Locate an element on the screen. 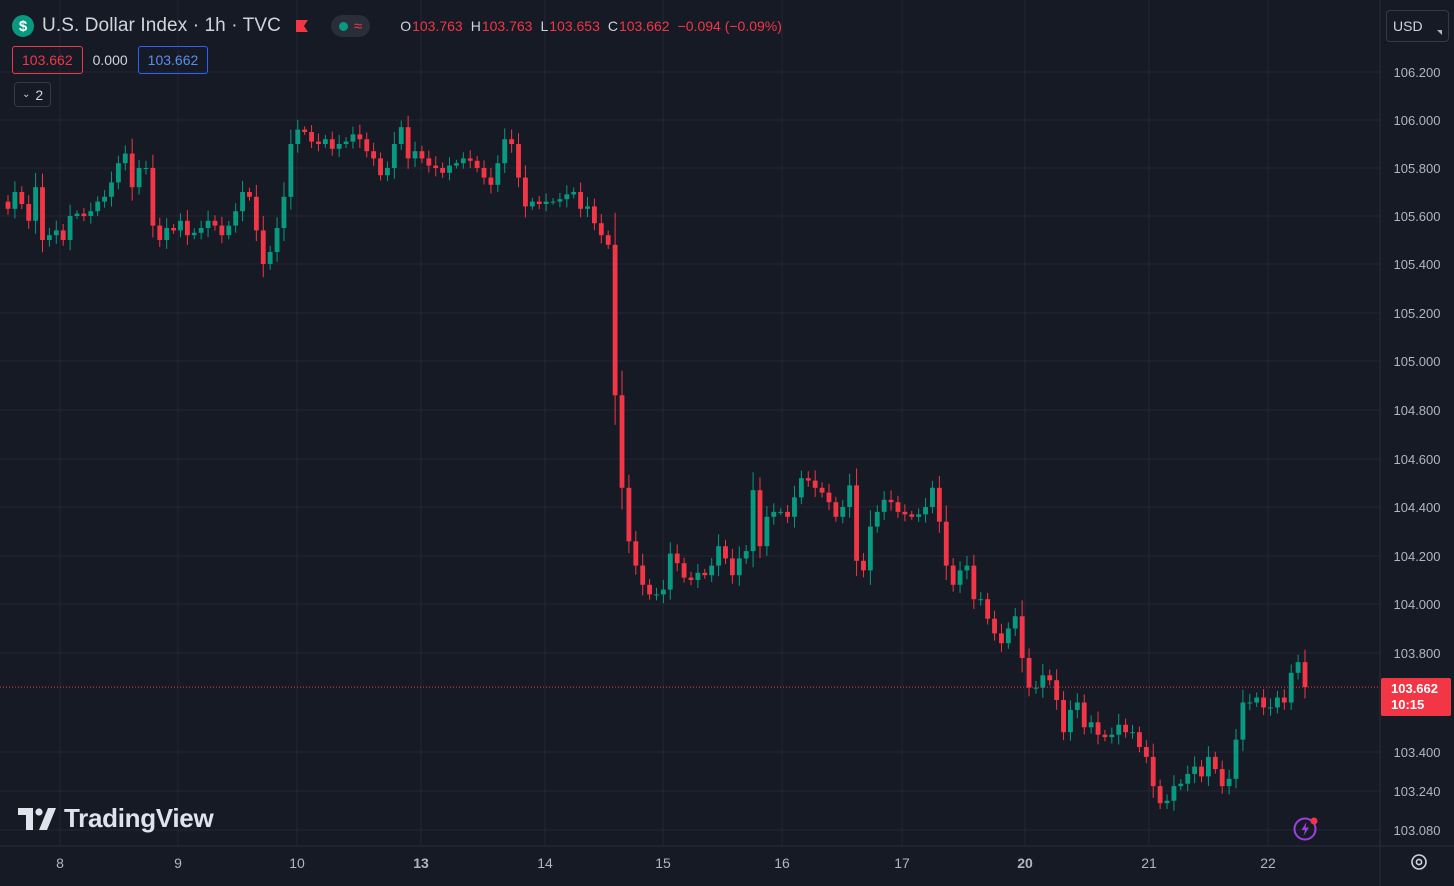 The width and height of the screenshot is (1454, 886). lightning-icon is located at coordinates (1306, 829).